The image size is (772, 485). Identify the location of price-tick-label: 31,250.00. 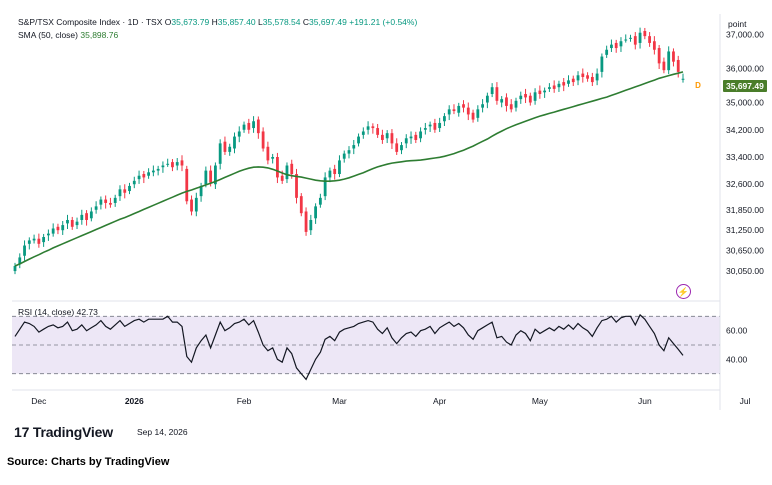
(745, 230).